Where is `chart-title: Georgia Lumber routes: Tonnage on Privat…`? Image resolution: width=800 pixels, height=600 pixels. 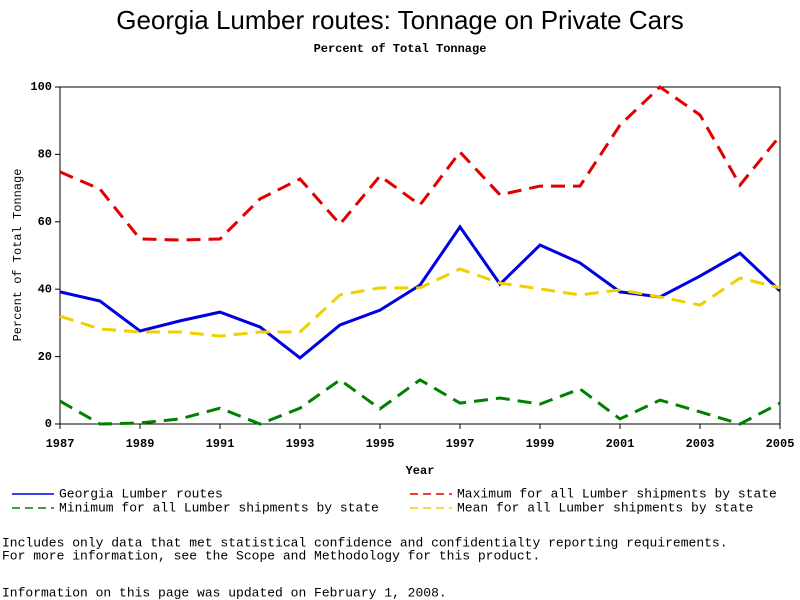 chart-title: Georgia Lumber routes: Tonnage on Privat… is located at coordinates (400, 20).